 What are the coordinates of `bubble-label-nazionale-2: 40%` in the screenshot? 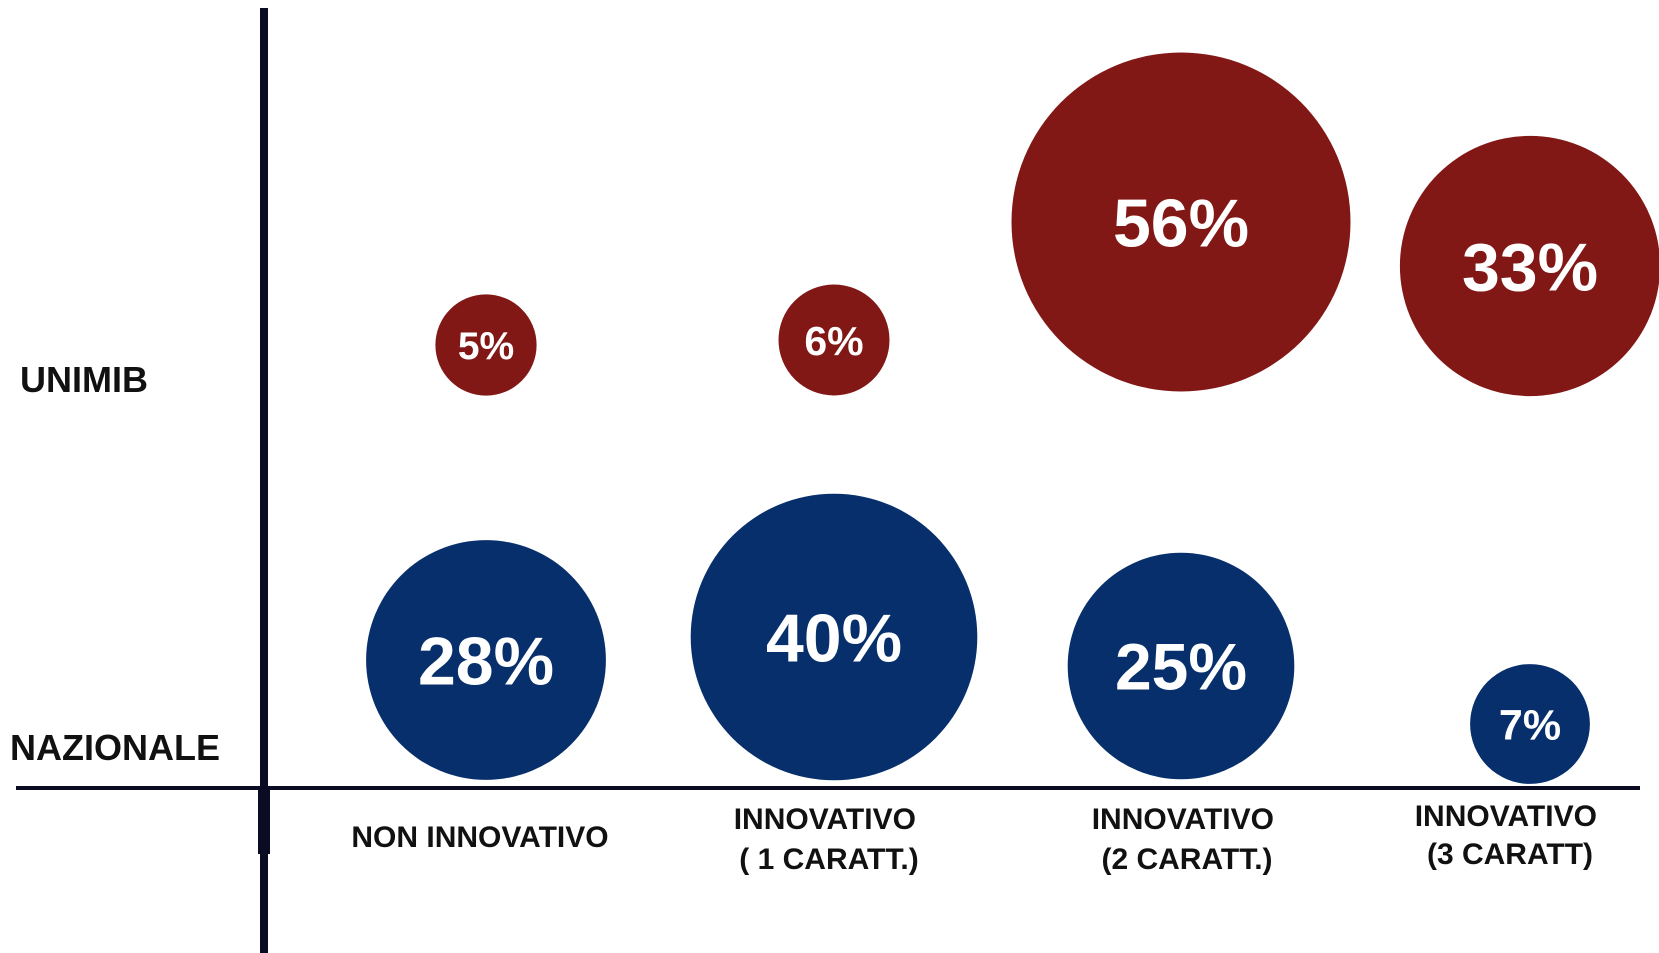 It's located at (834, 638).